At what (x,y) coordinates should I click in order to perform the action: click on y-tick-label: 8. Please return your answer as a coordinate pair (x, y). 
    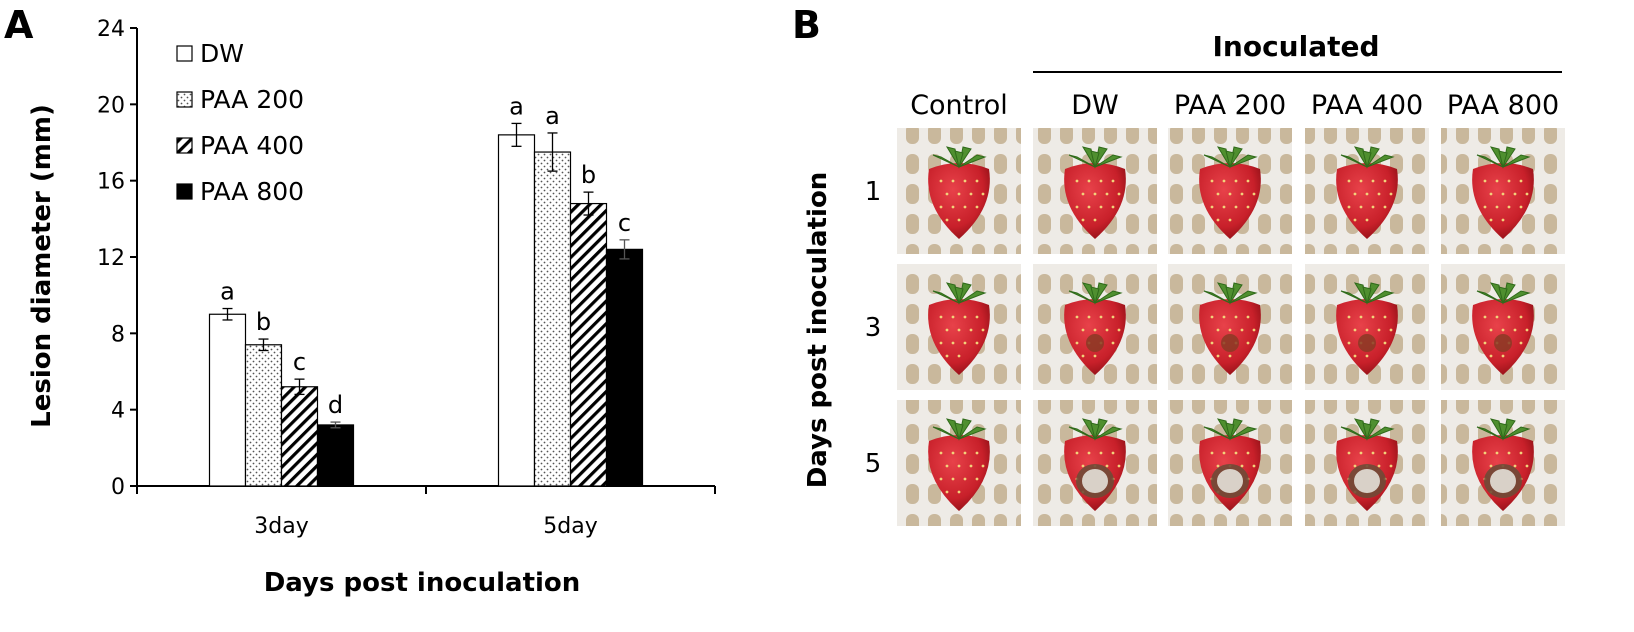
    Looking at the image, I should click on (118, 334).